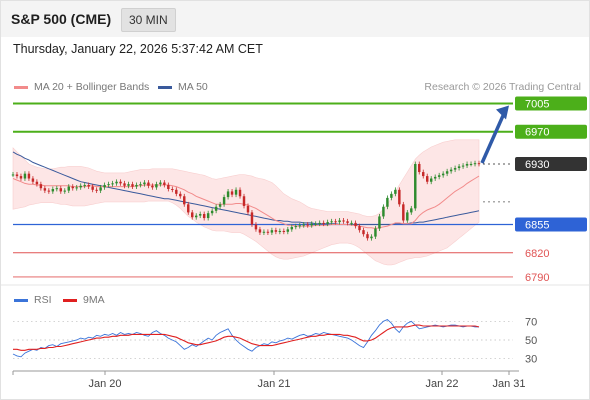  I want to click on x-tick-label: Jan 20, so click(104, 384).